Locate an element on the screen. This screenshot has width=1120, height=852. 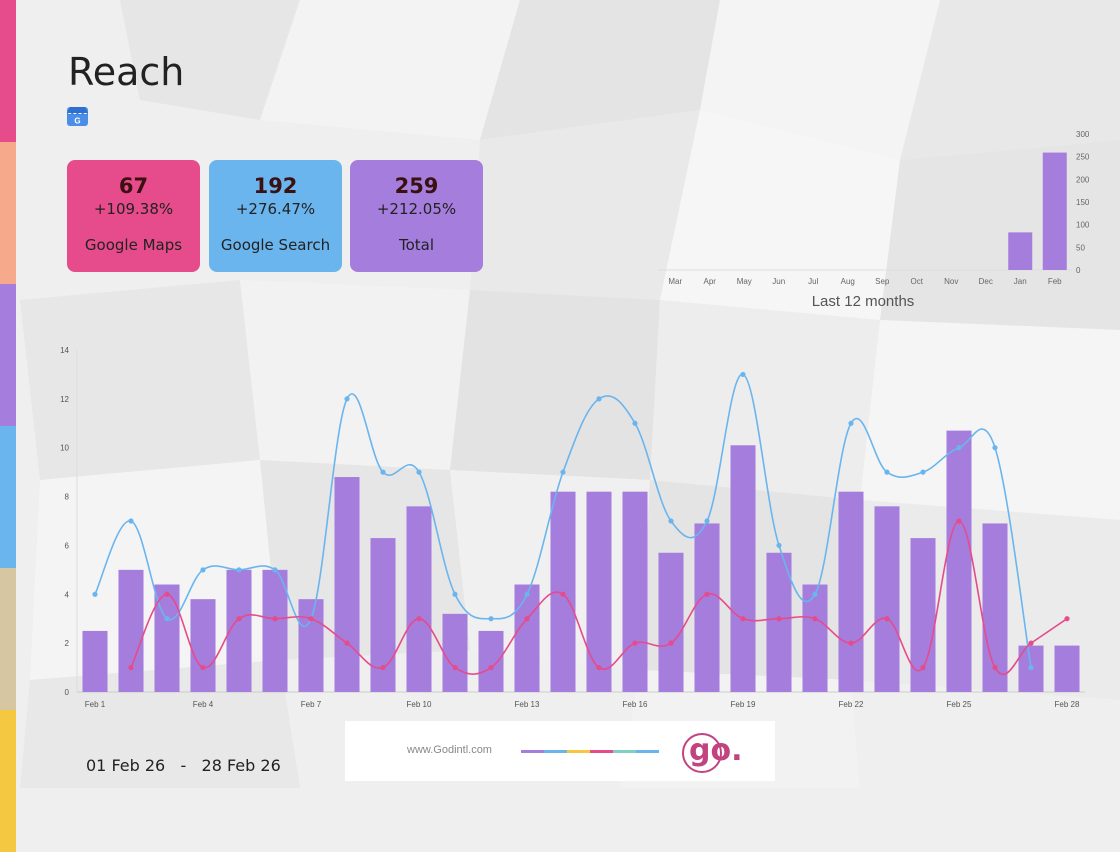
y-tick-label: 0 is located at coordinates (67, 692).